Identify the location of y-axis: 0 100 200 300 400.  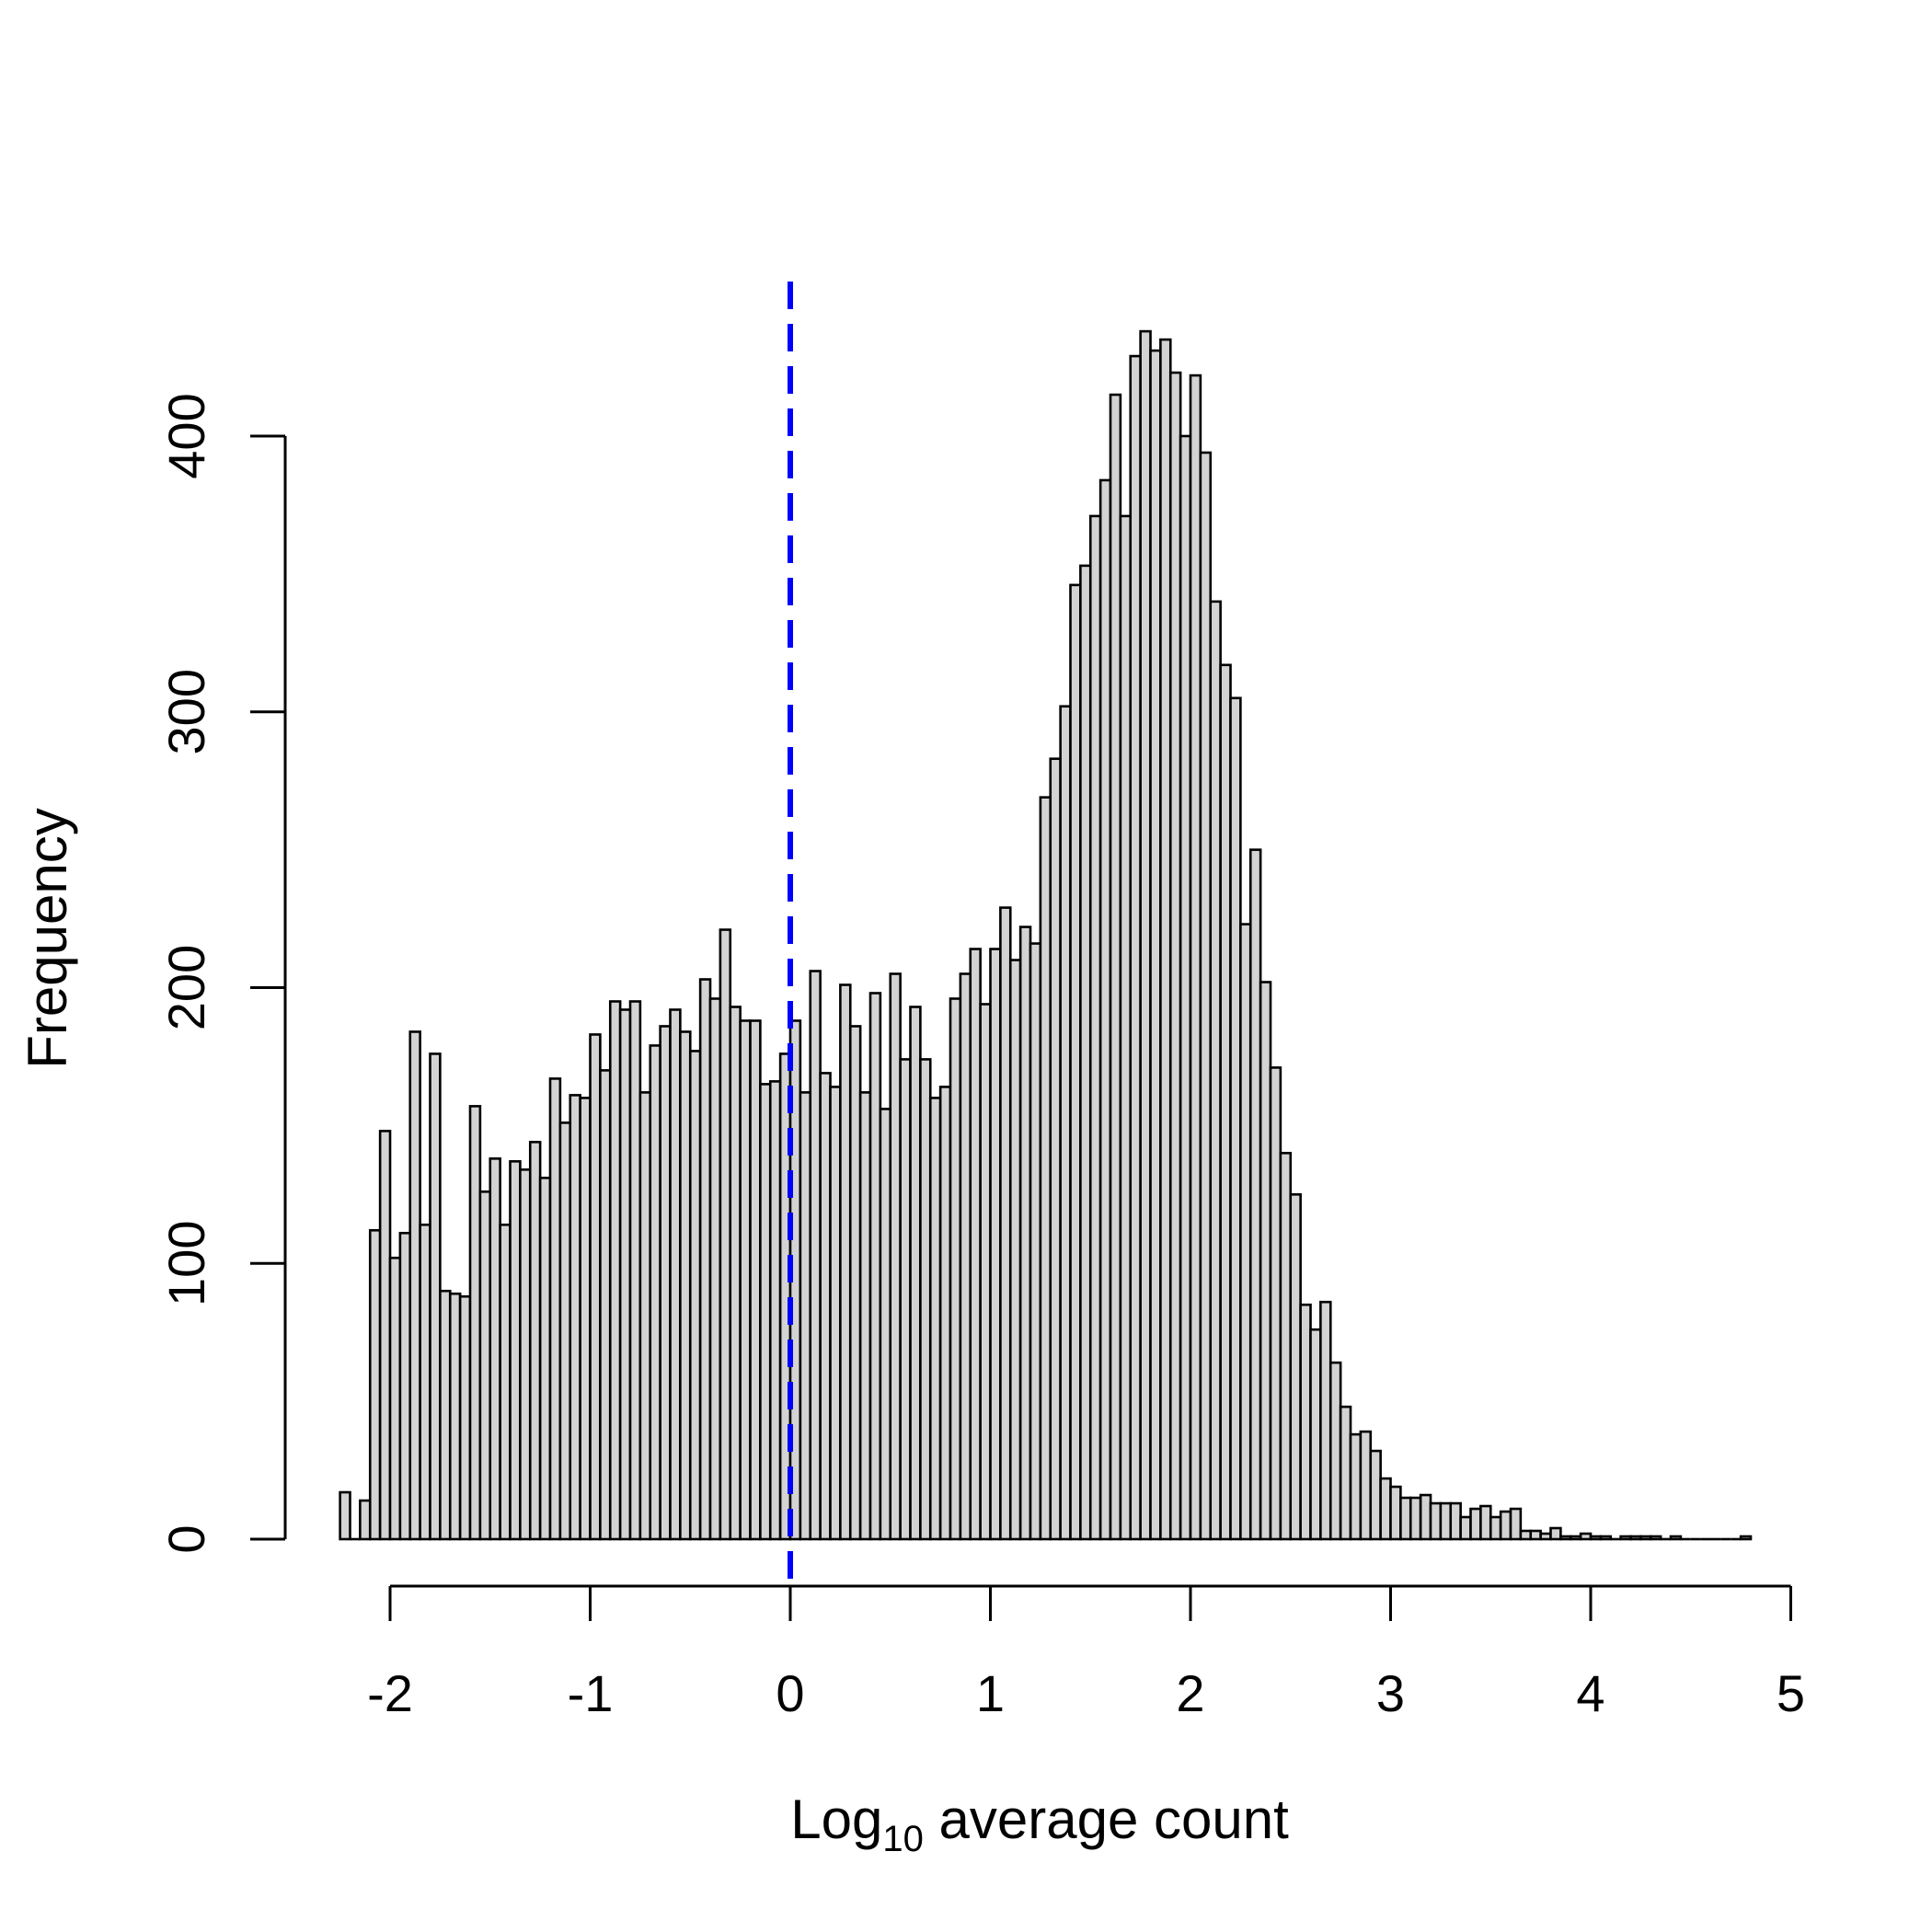
(222, 974).